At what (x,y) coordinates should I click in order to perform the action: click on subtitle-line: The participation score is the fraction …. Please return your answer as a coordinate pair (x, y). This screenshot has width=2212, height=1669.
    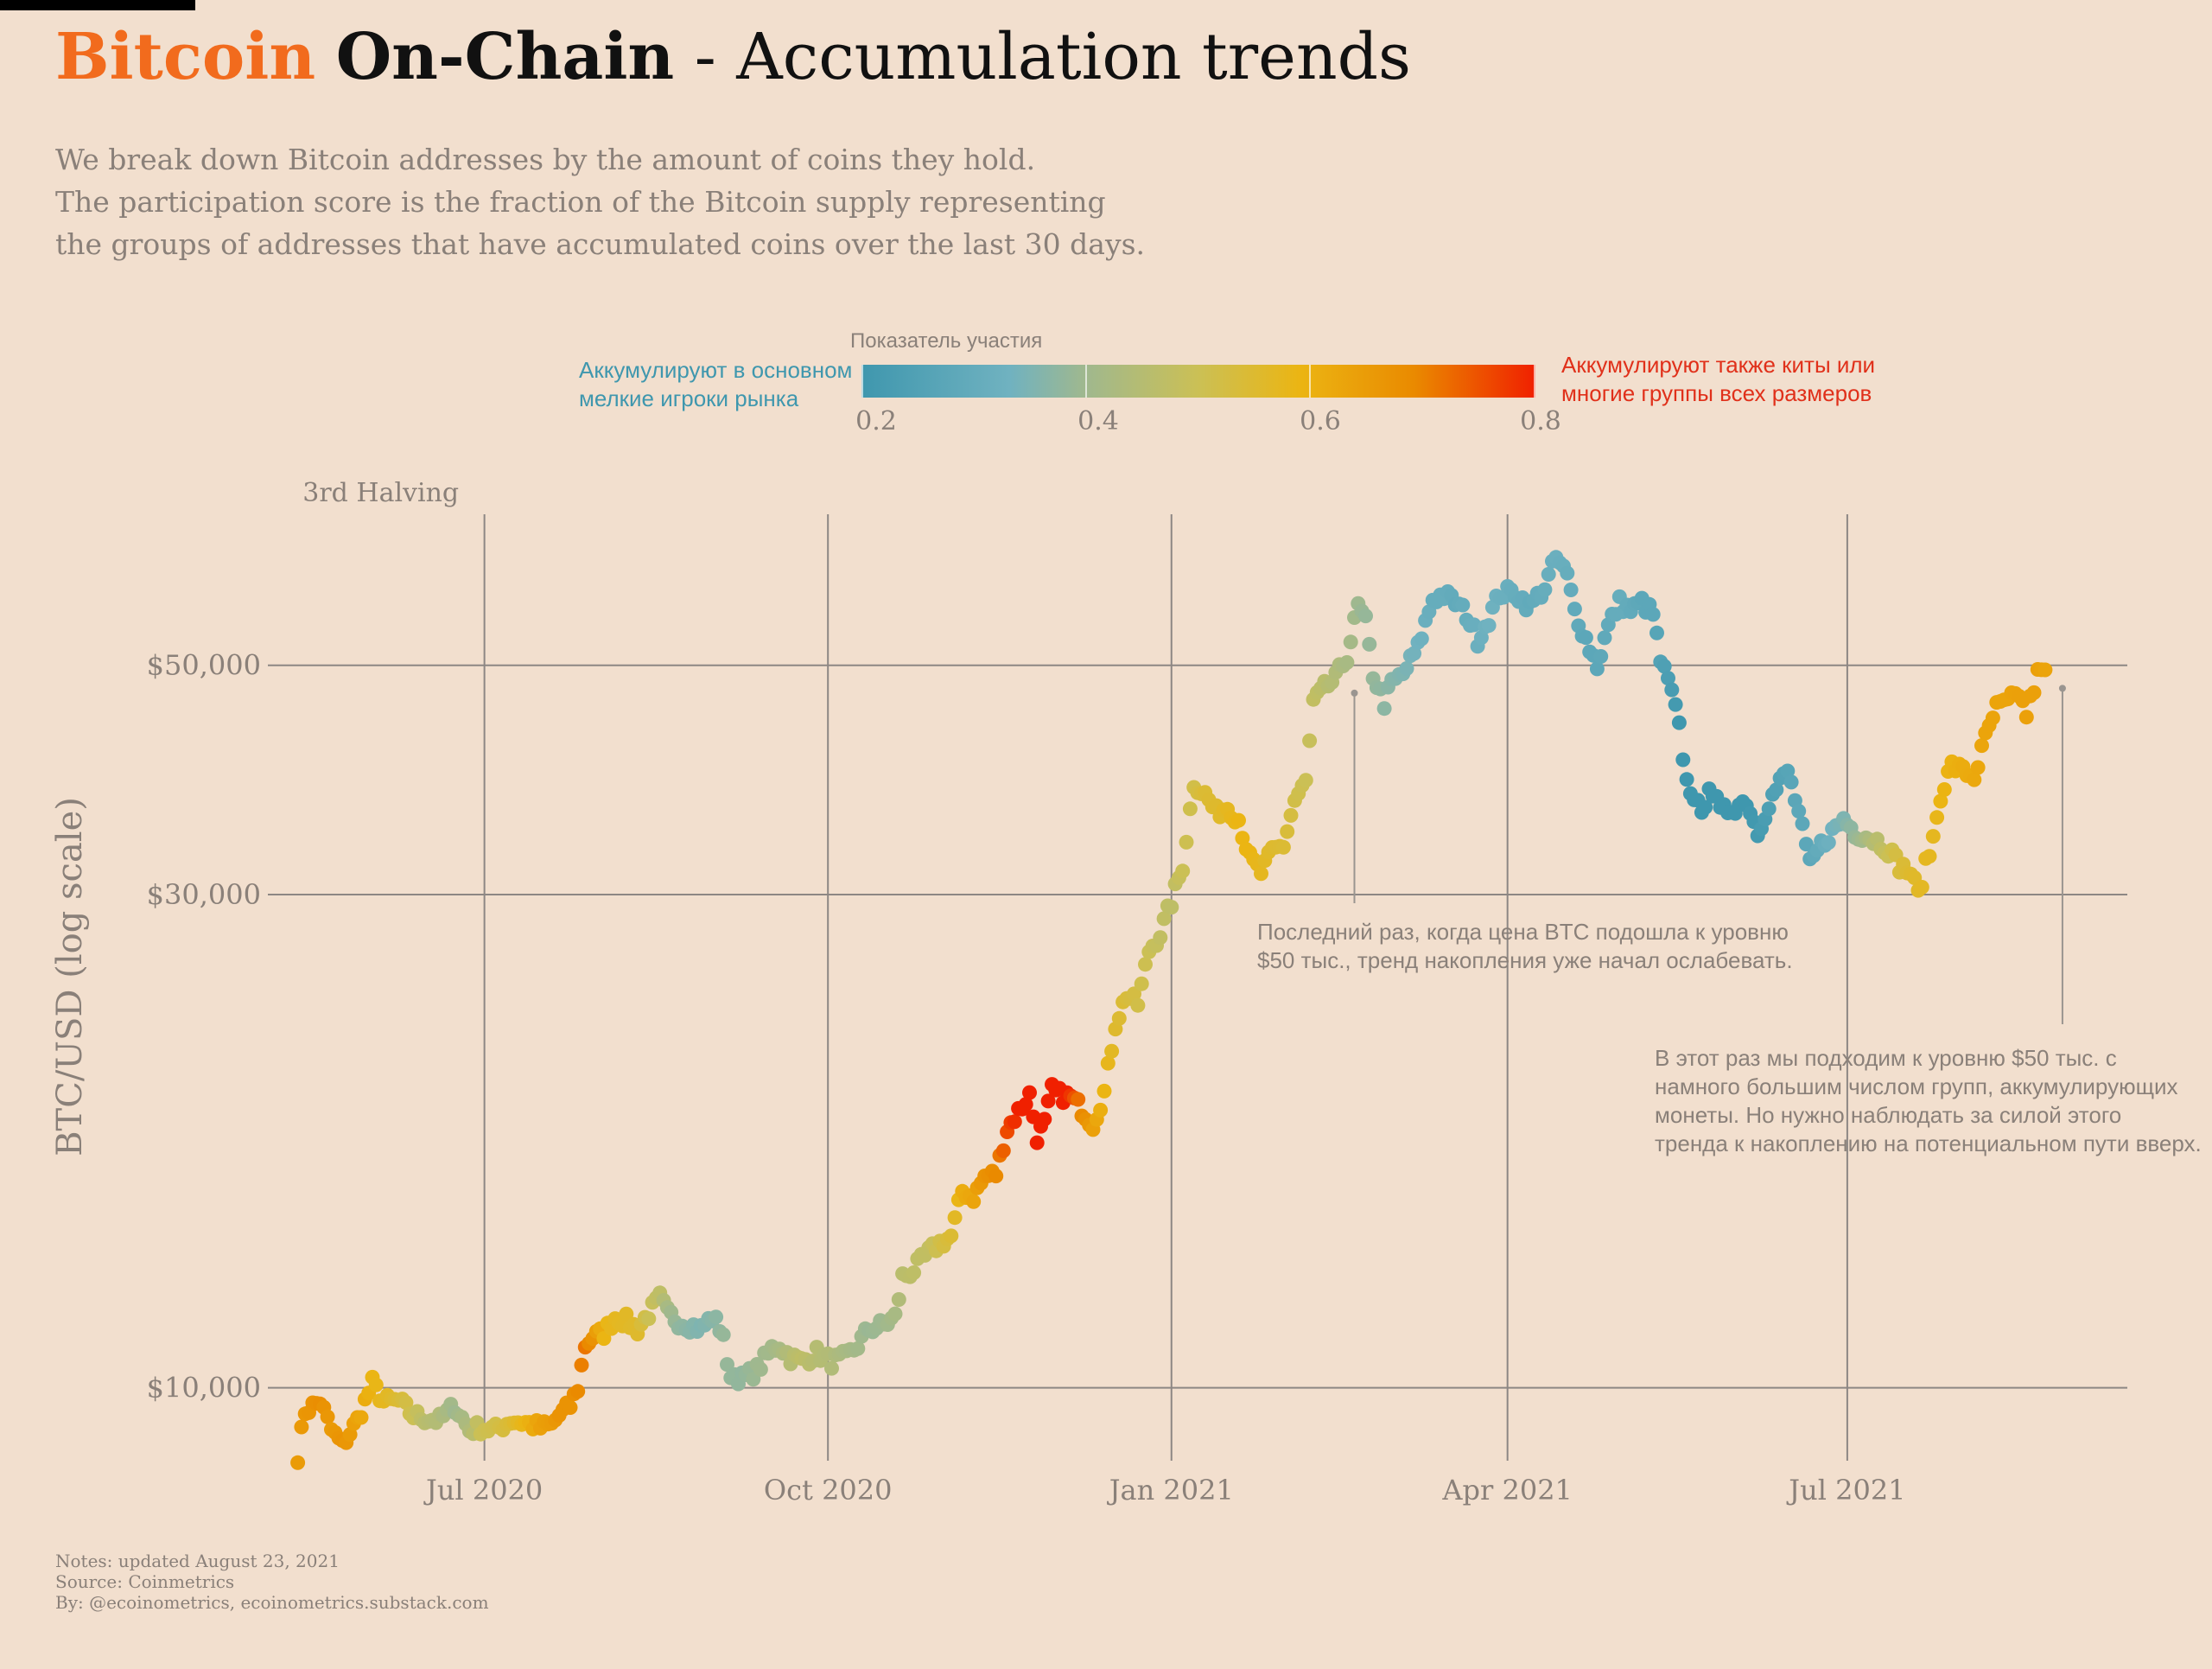
    Looking at the image, I should click on (580, 202).